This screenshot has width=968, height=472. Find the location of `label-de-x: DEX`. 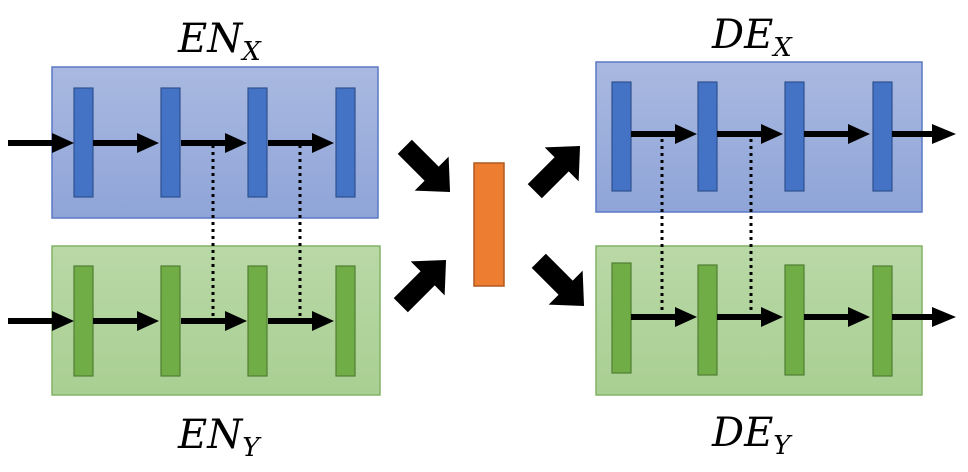

label-de-x: DEX is located at coordinates (752, 37).